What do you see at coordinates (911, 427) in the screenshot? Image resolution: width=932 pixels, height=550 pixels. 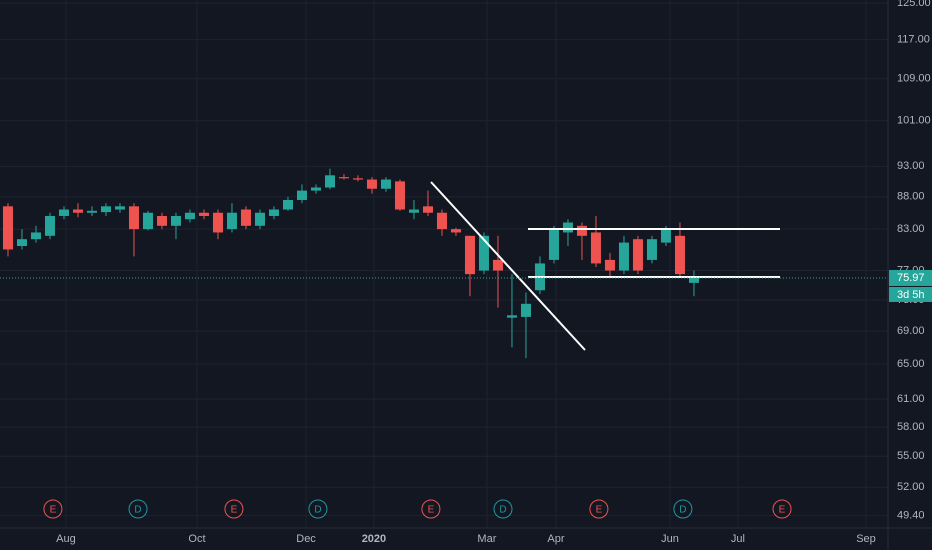 I see `y-tick-label: 58.00` at bounding box center [911, 427].